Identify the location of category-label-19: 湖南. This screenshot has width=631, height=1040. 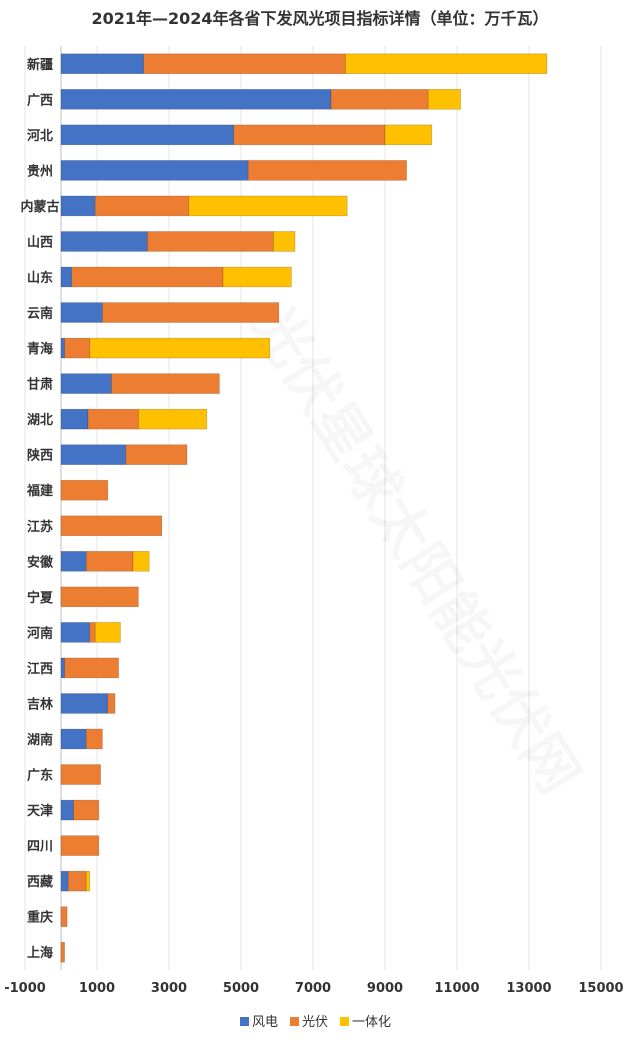
(40, 740).